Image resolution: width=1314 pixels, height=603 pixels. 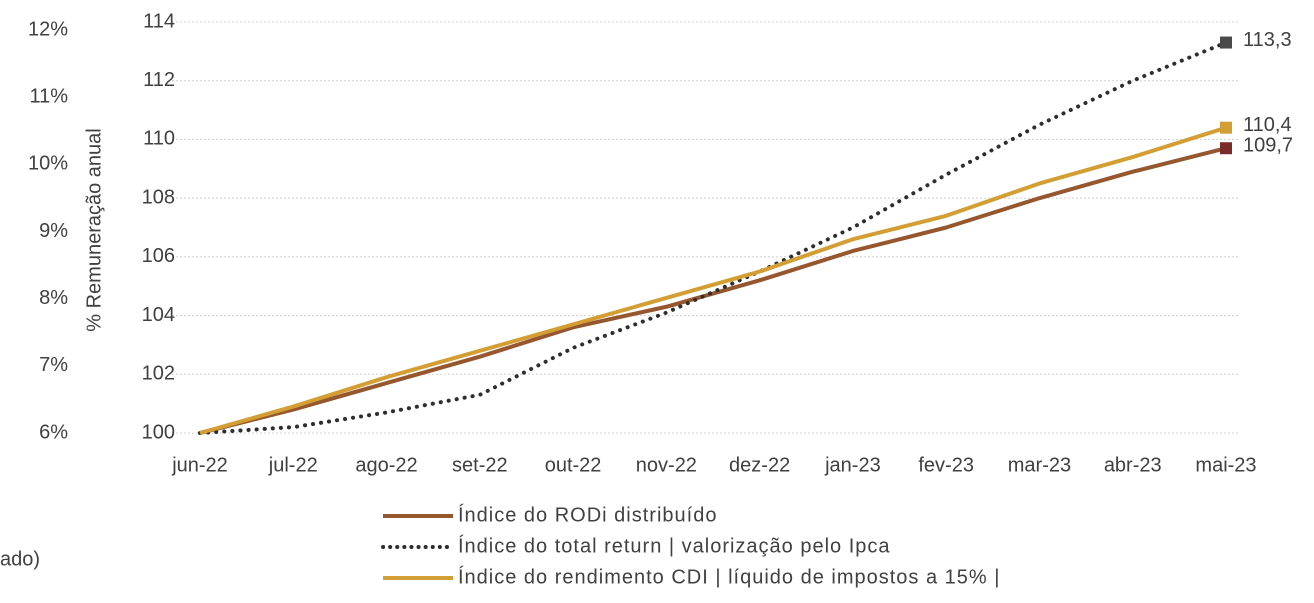 I want to click on y2-tick-label: 10%, so click(x=48, y=164).